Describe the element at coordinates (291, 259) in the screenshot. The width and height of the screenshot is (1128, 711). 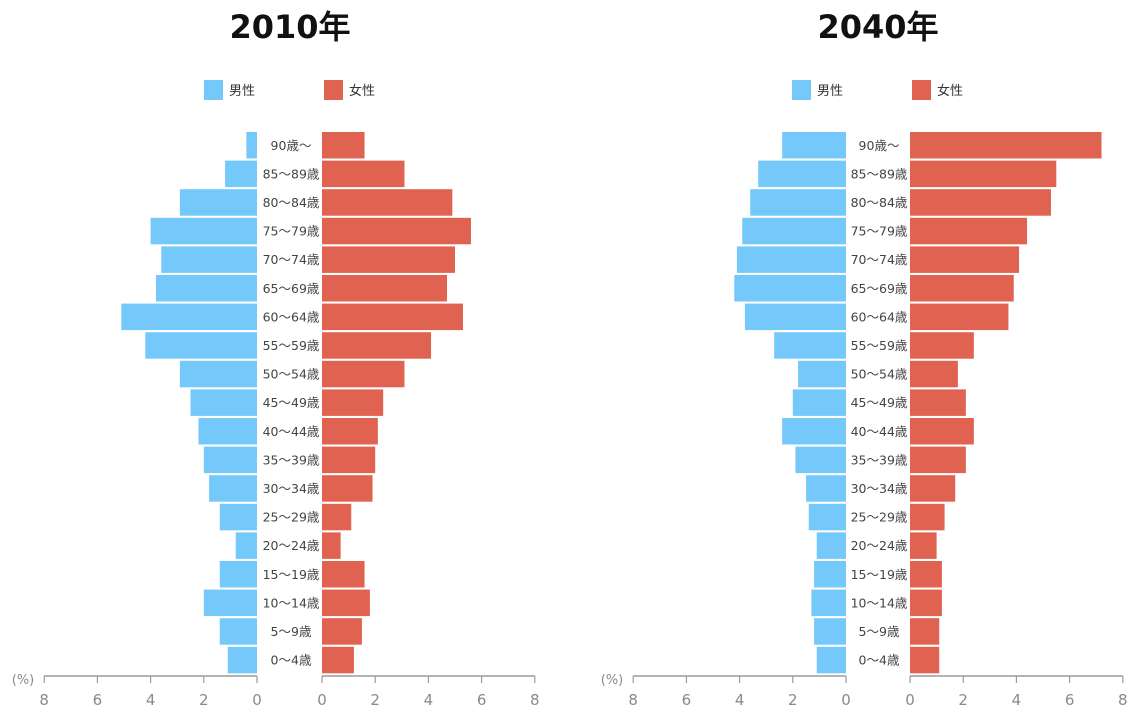
I see `age-label: 70〜74歳` at that location.